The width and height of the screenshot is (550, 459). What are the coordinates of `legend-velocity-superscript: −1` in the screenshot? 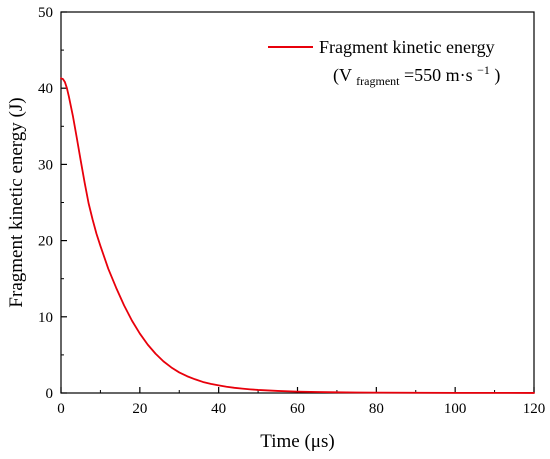 It's located at (483, 70).